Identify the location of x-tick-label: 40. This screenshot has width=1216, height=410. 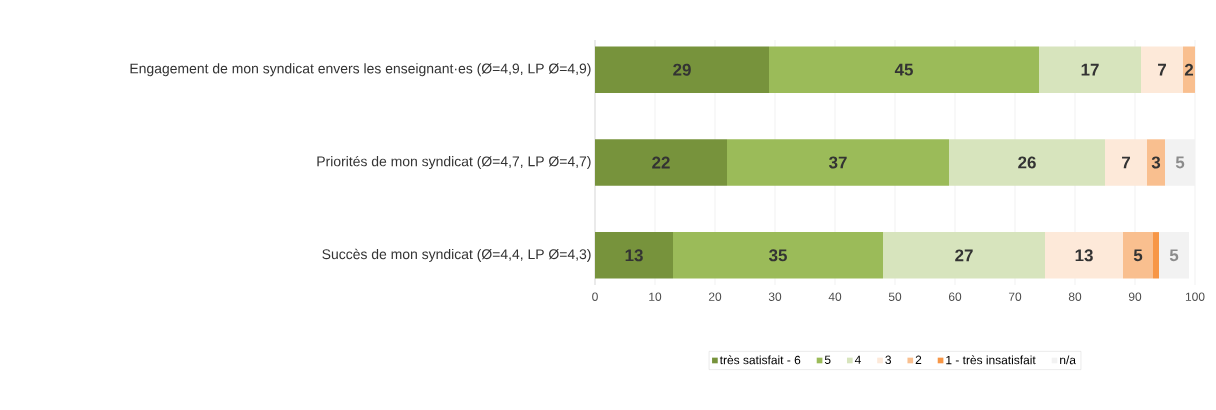
(835, 296).